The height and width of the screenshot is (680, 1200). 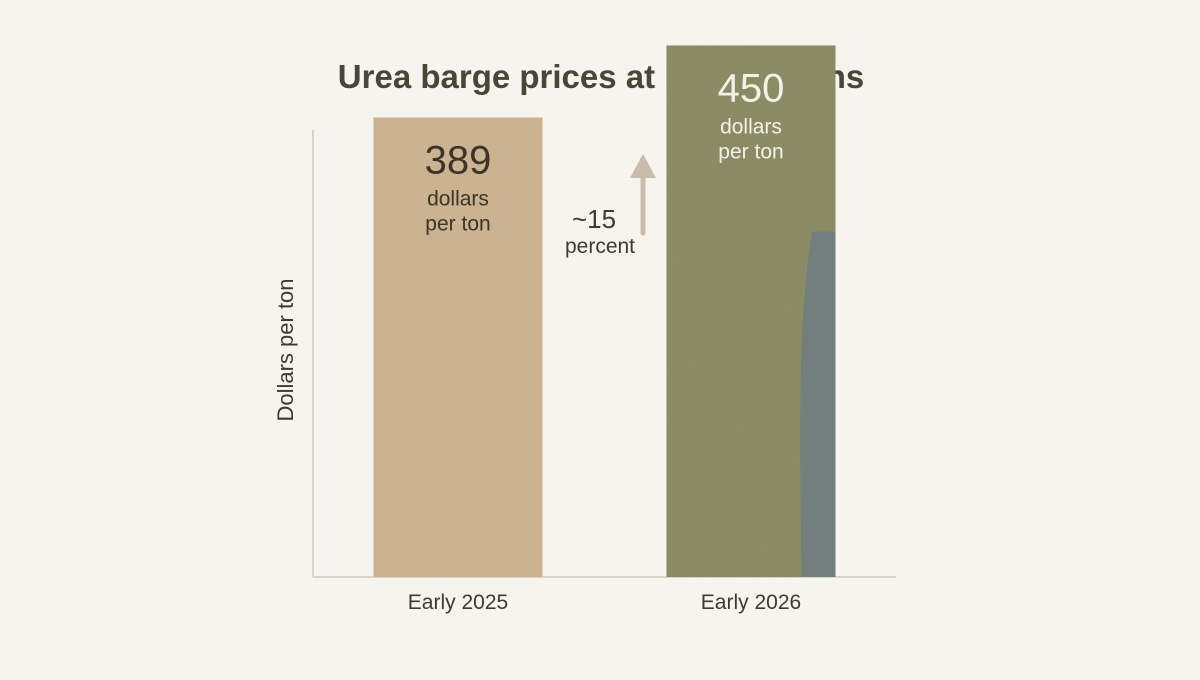 I want to click on y-axis-label: Dollars per ton, so click(x=285, y=349).